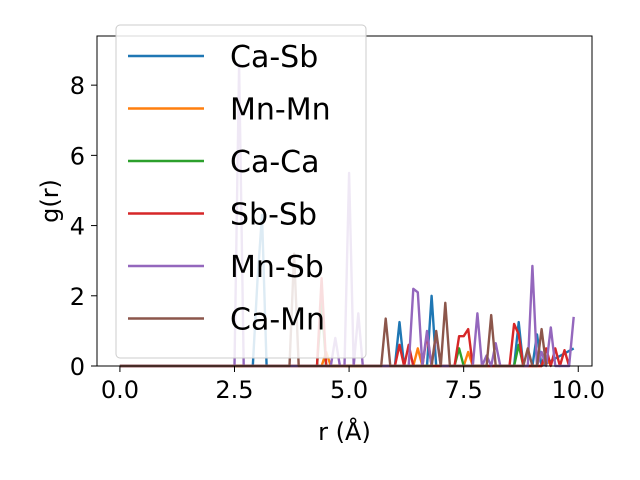 Image resolution: width=640 pixels, height=480 pixels. What do you see at coordinates (273, 215) in the screenshot?
I see `legend-label: Sb-Sb` at bounding box center [273, 215].